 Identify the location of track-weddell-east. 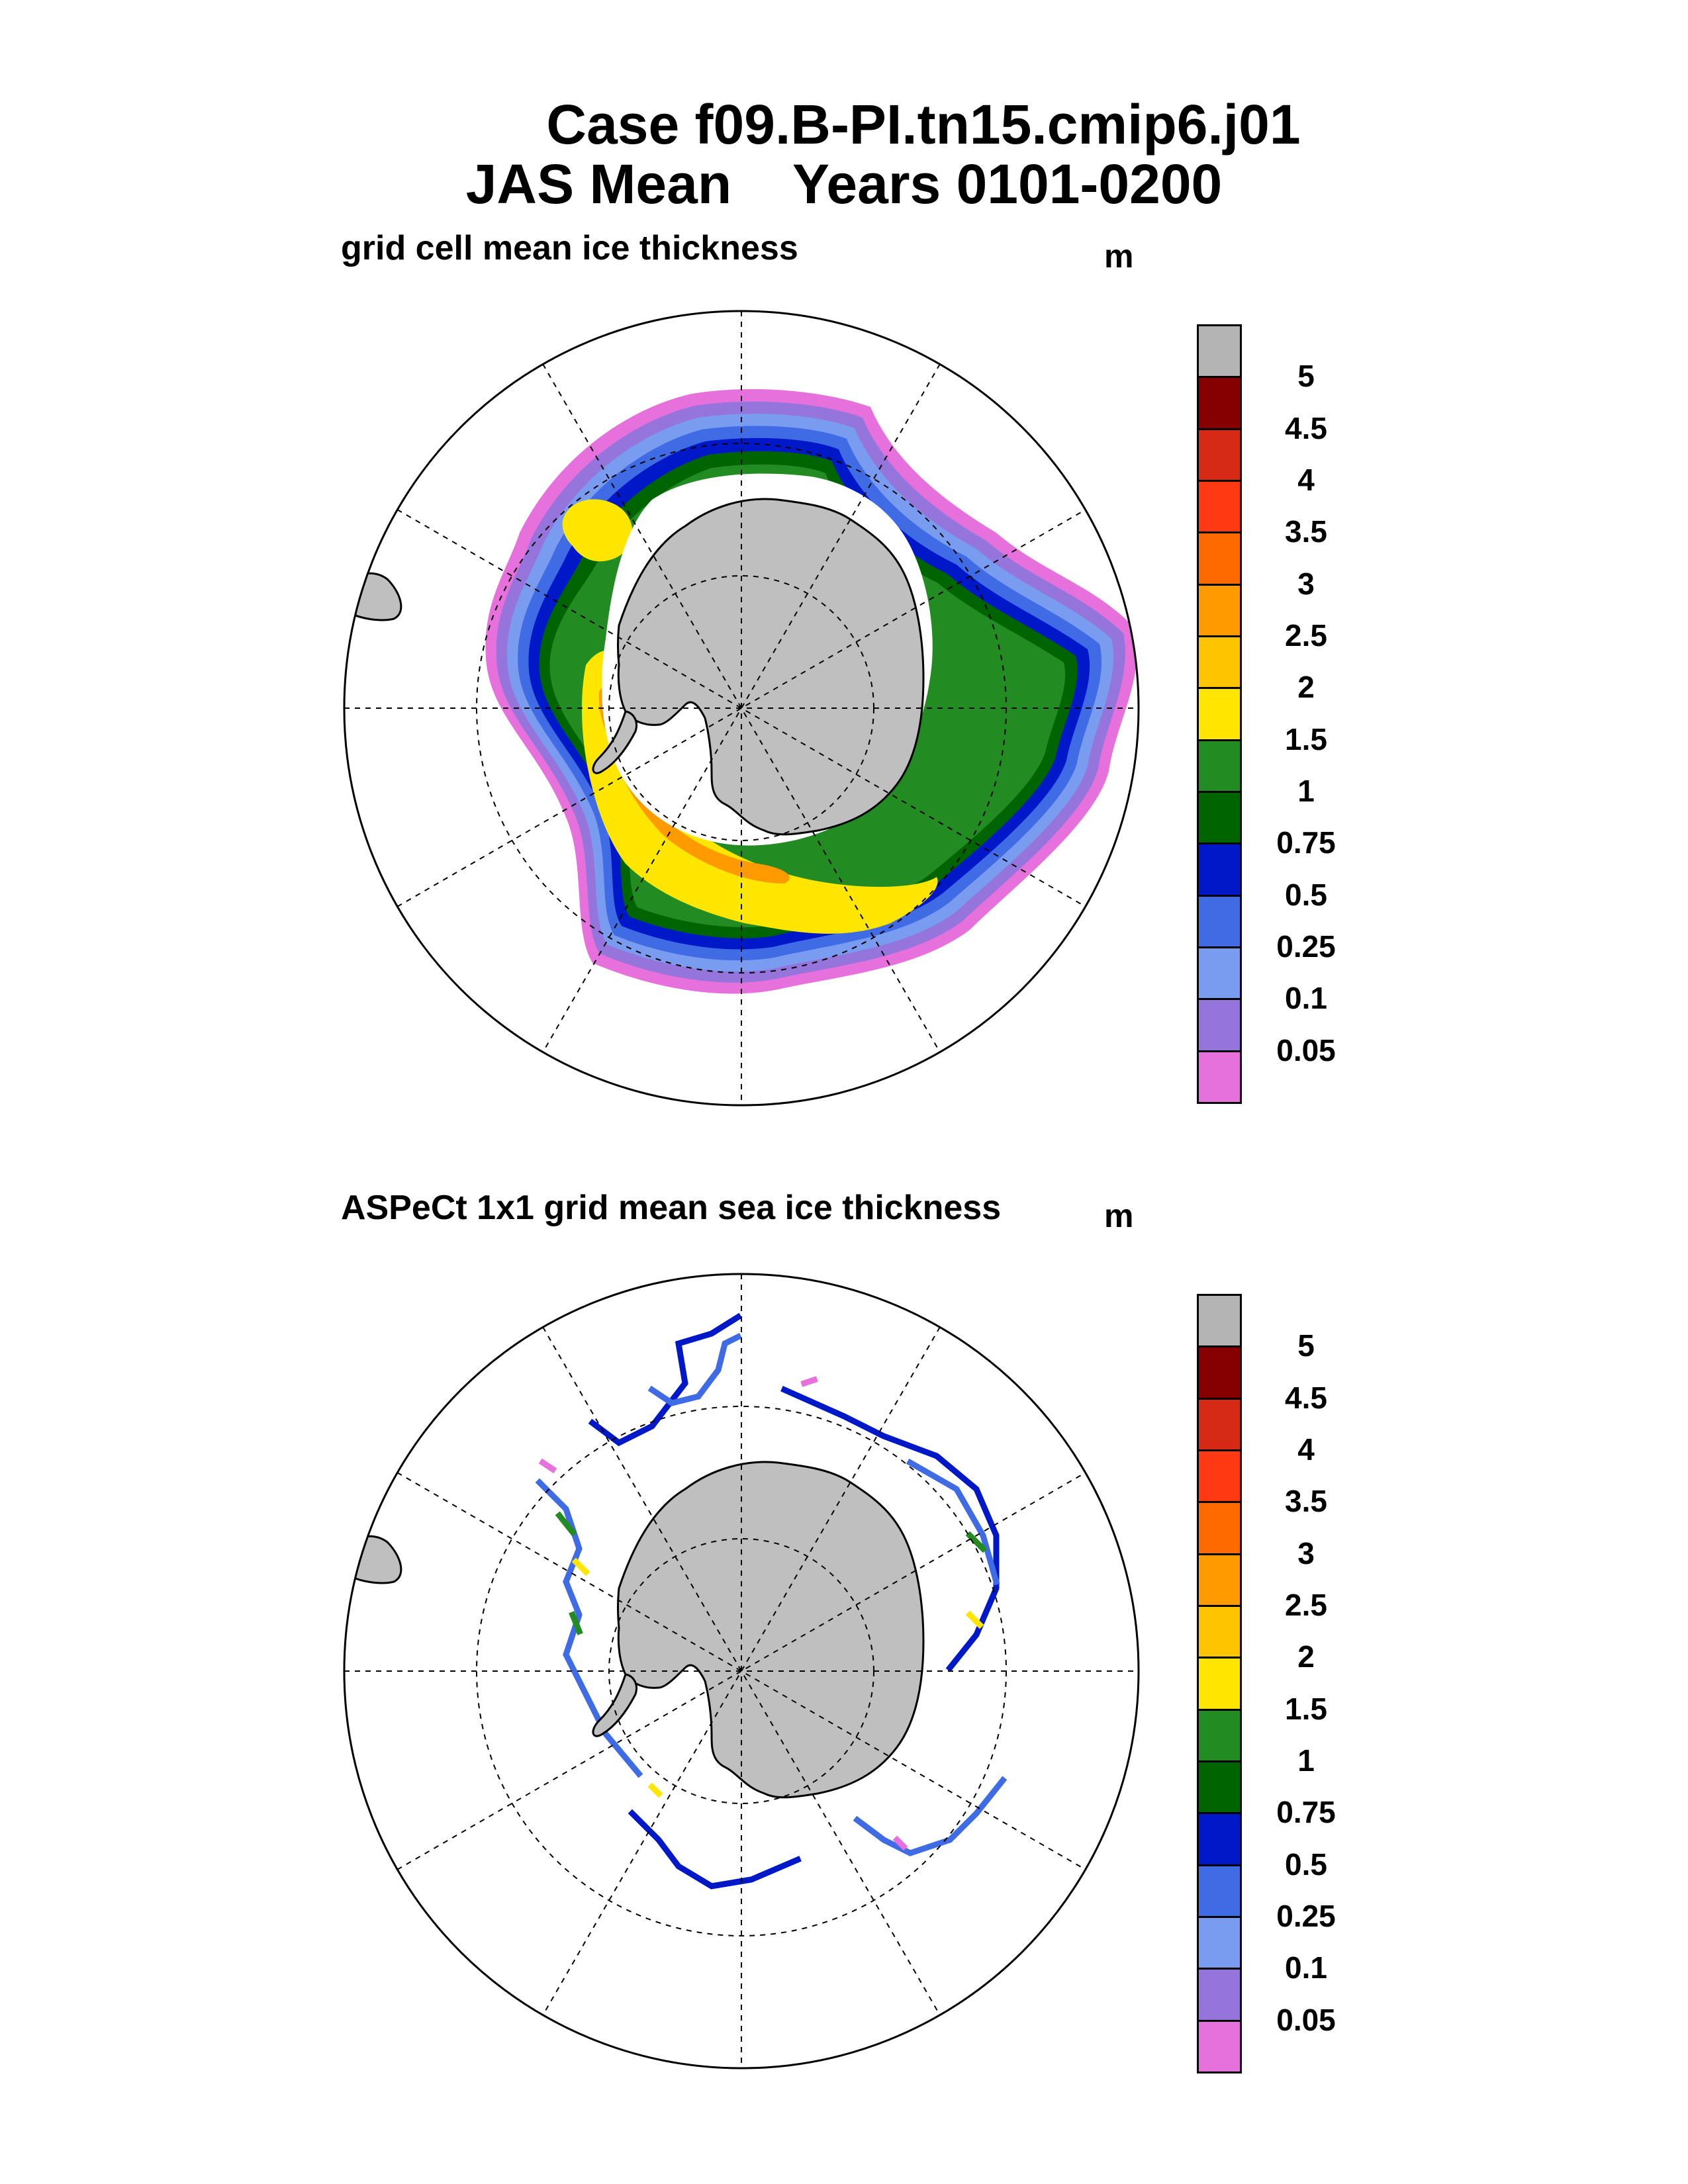
(715, 1849).